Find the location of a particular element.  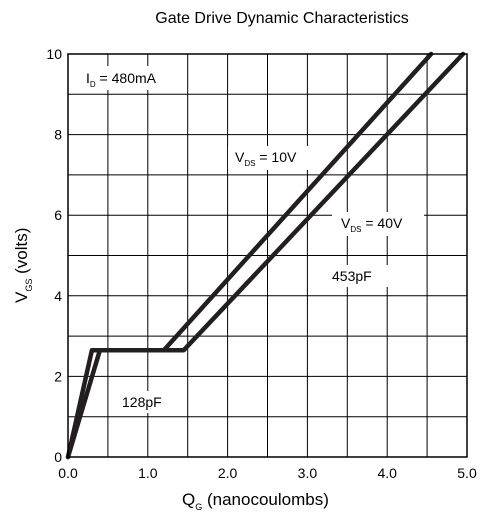

y-tick-label: 2 is located at coordinates (58, 376).